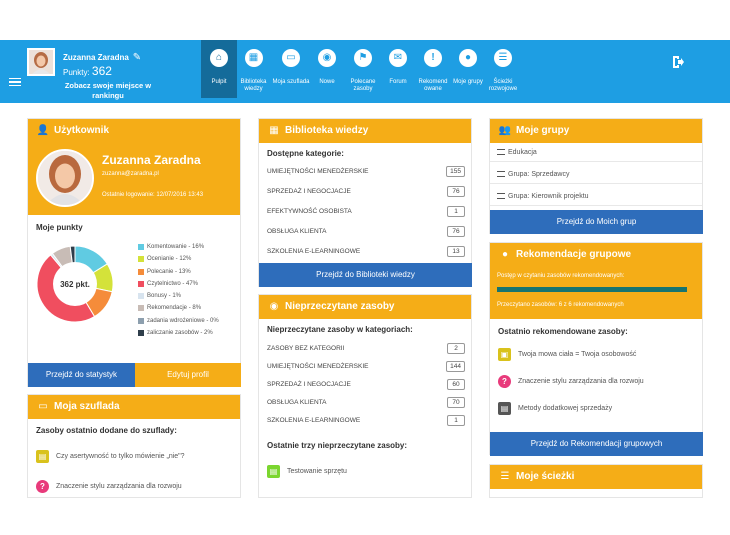 The width and height of the screenshot is (730, 535). Describe the element at coordinates (173, 283) in the screenshot. I see `legend-label: Czytelnictwo - 47%` at that location.